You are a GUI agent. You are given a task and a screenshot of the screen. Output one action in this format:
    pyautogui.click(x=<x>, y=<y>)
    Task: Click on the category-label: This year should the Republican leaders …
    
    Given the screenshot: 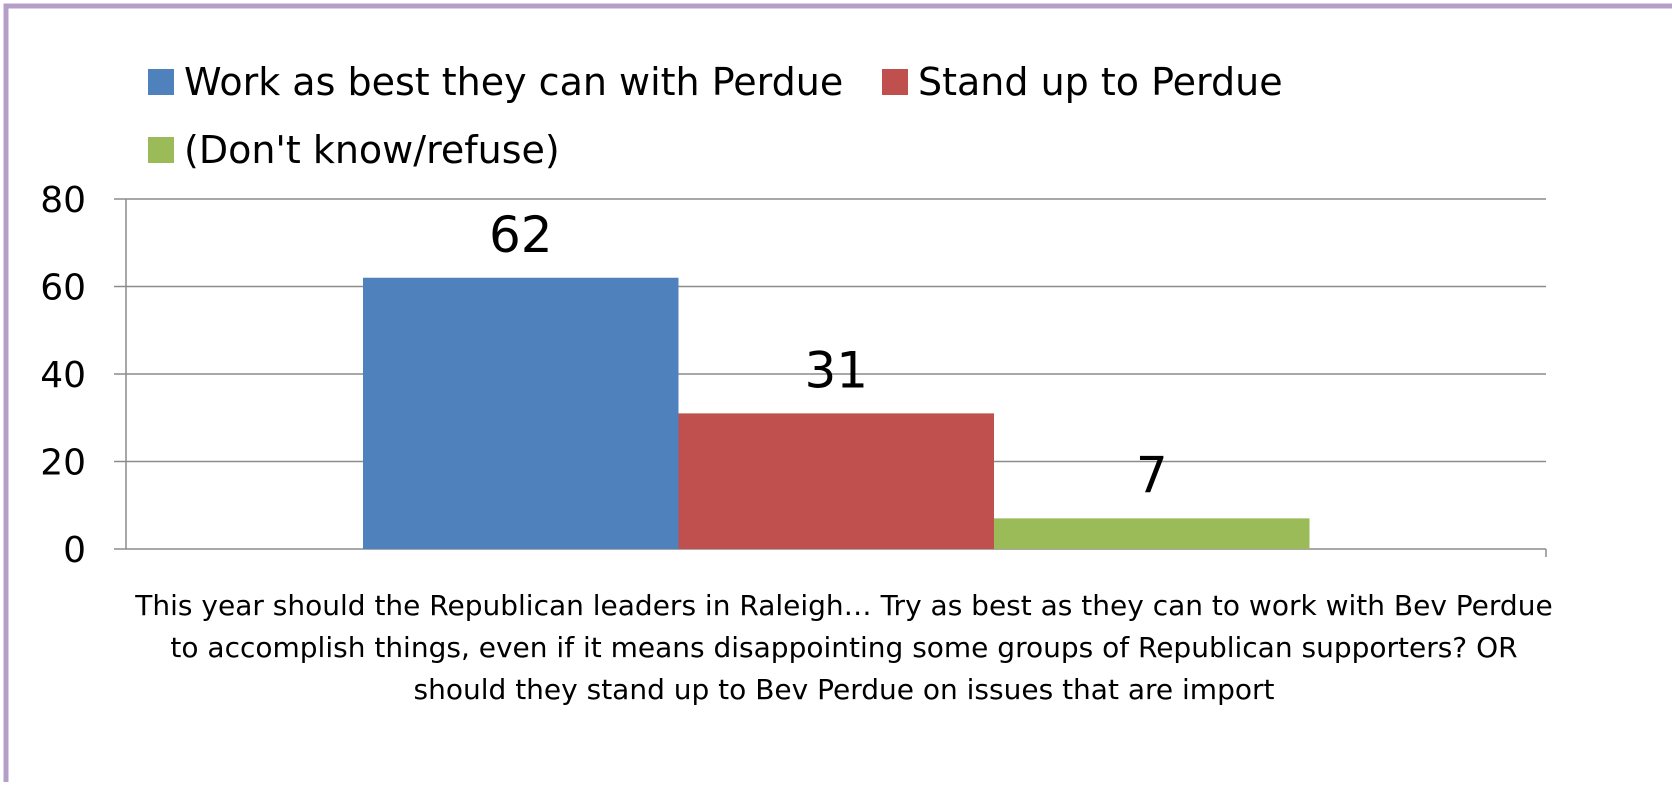 What is the action you would take?
    pyautogui.click(x=843, y=647)
    